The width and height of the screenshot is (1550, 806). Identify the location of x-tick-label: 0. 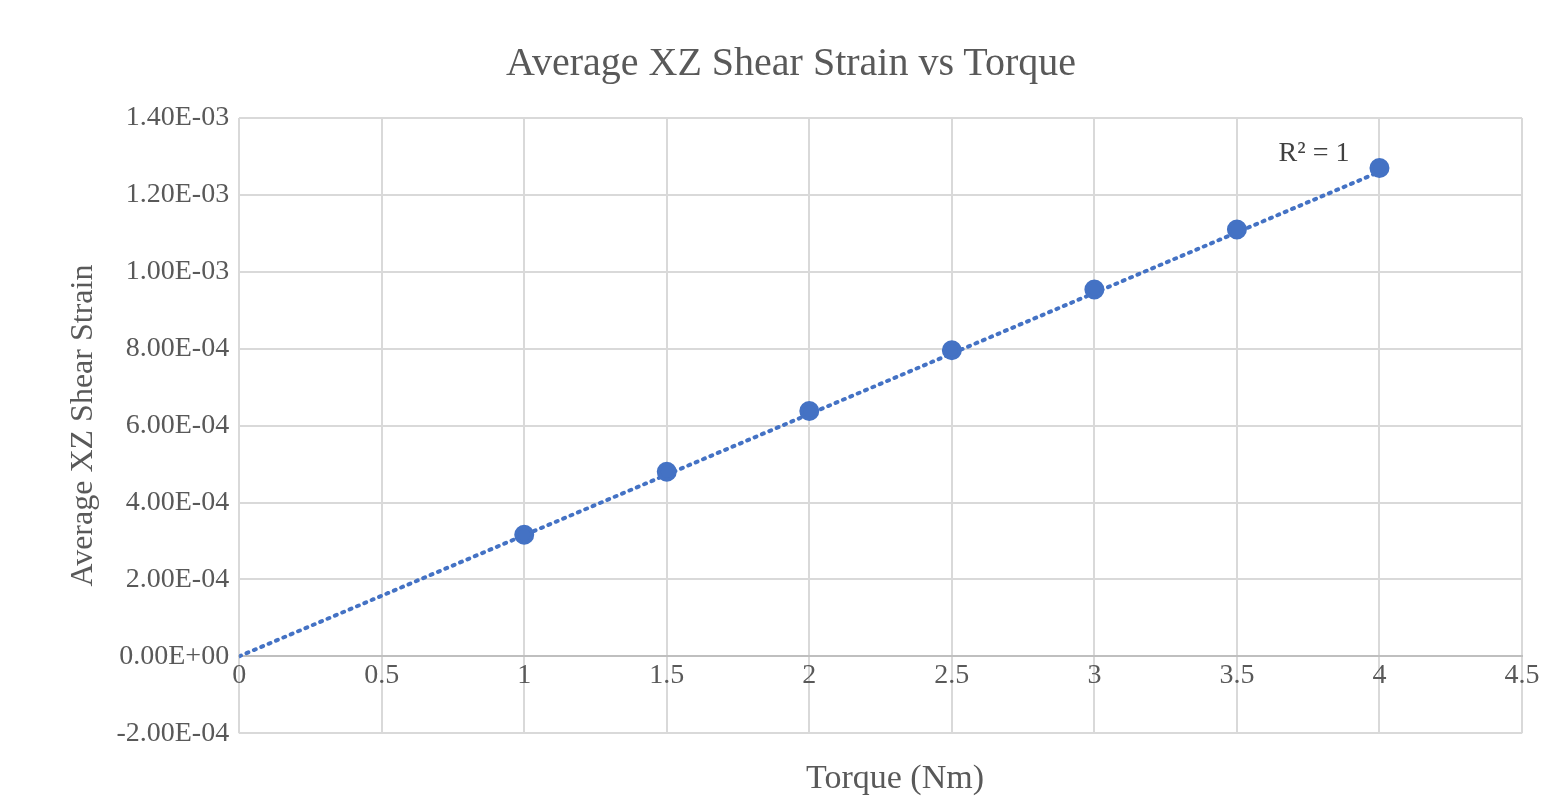
(239, 674).